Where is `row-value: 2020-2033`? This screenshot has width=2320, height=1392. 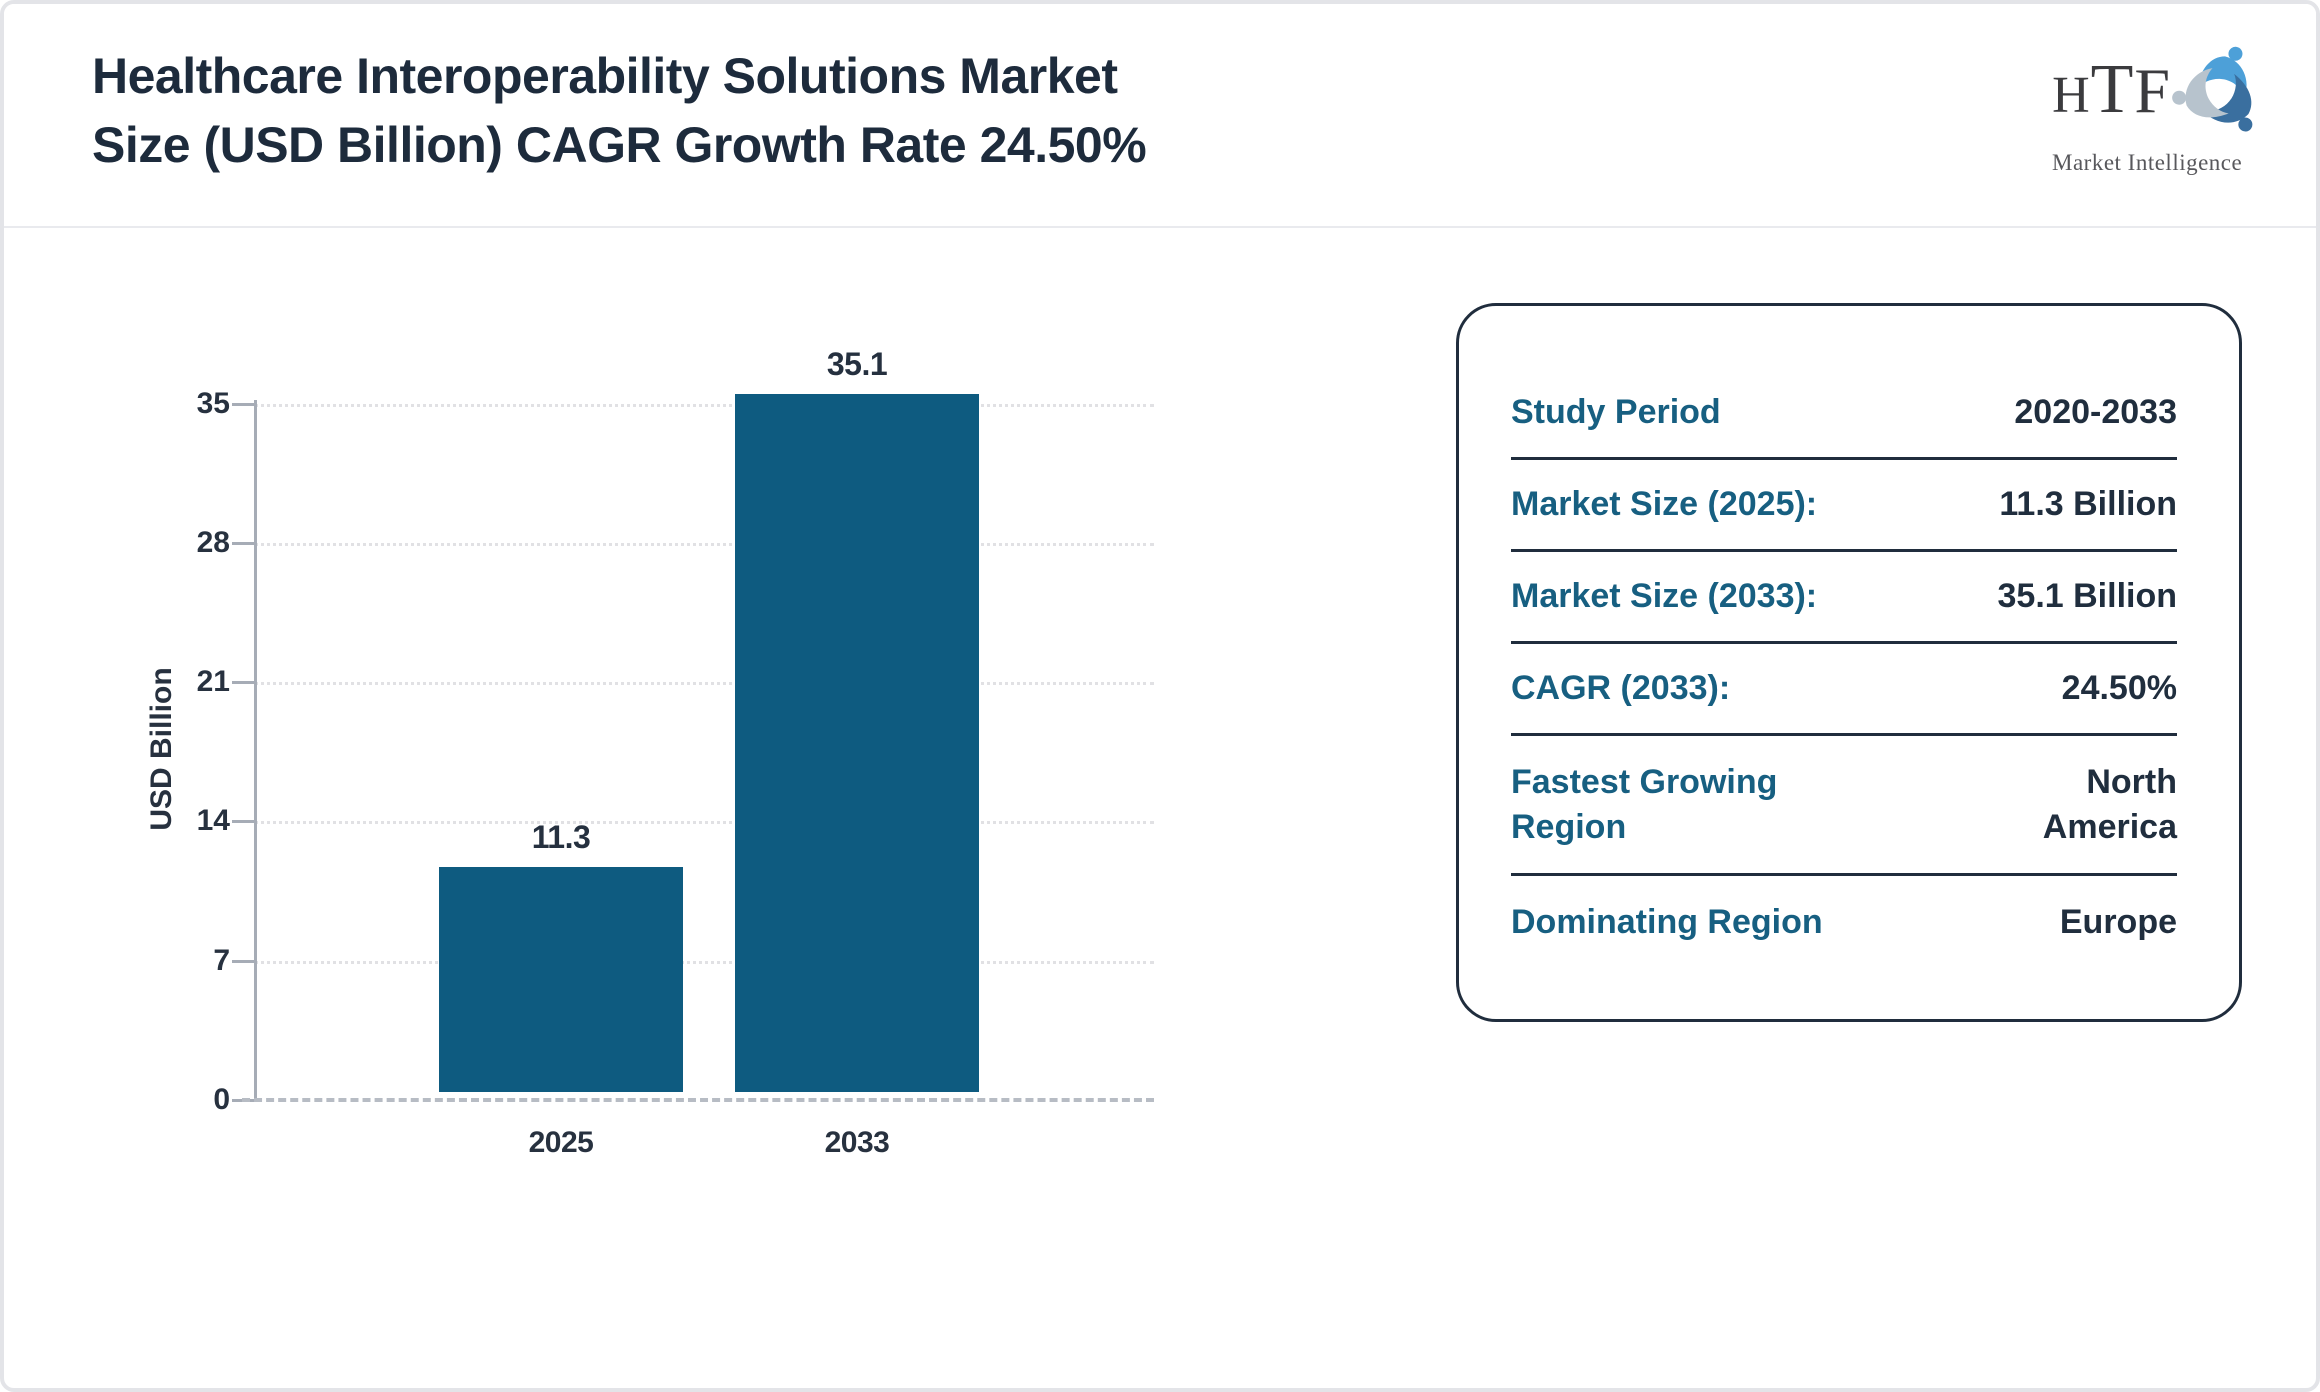 row-value: 2020-2033 is located at coordinates (2095, 412).